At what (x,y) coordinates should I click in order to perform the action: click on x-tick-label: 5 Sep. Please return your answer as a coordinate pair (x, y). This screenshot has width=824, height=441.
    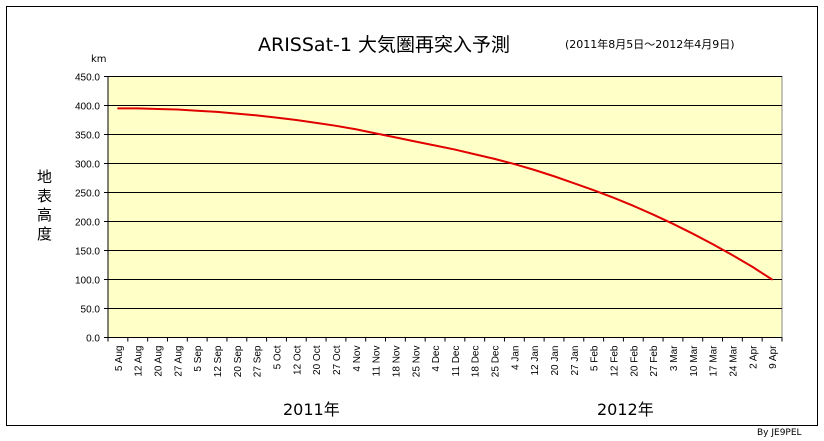
    Looking at the image, I should click on (198, 358).